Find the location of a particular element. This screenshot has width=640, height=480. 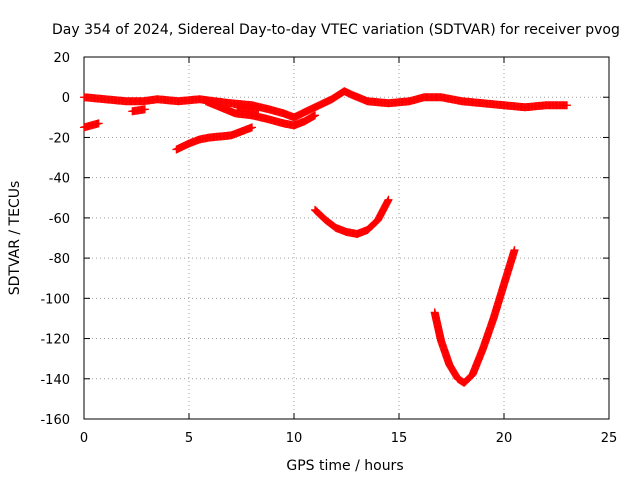

x-axis-label: GPS time / hours is located at coordinates (344, 466).